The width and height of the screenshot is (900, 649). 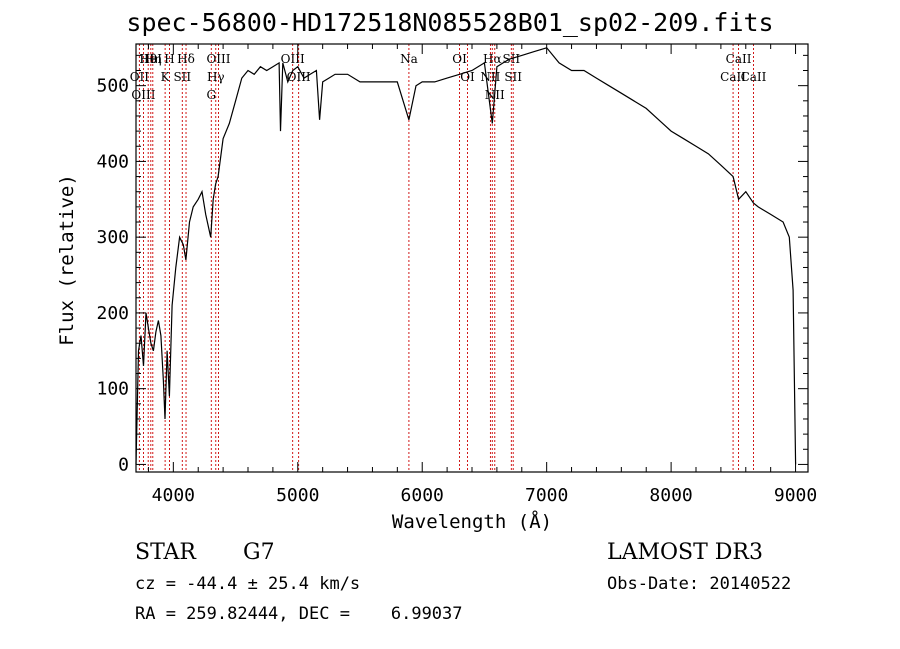 What do you see at coordinates (165, 552) in the screenshot?
I see `object-class: STAR` at bounding box center [165, 552].